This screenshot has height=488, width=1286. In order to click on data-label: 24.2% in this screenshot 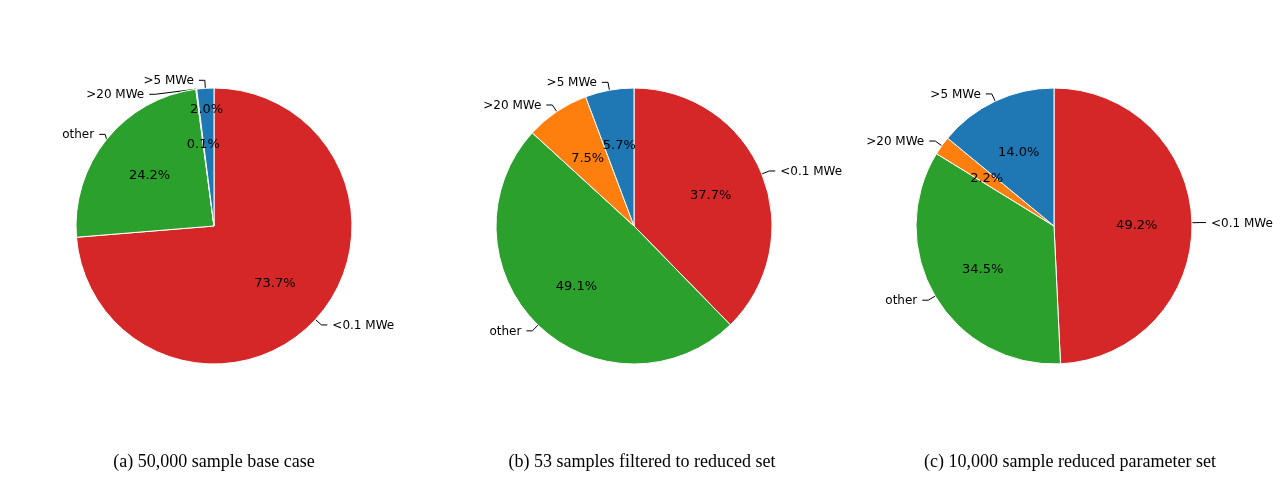, I will do `click(149, 174)`.